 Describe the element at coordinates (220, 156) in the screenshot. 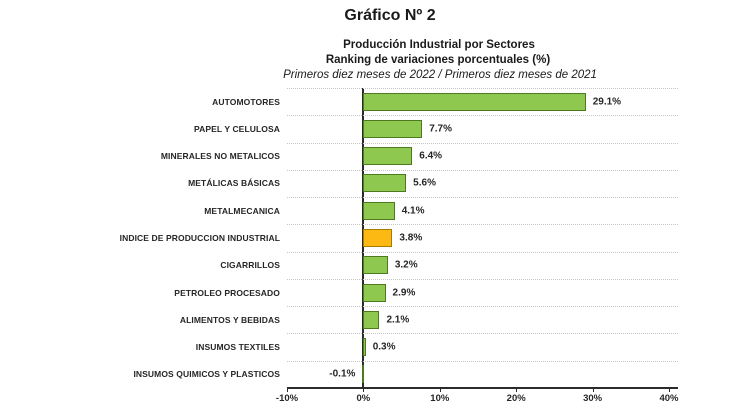

I see `category-label: MINERALES NO METALICOS` at that location.